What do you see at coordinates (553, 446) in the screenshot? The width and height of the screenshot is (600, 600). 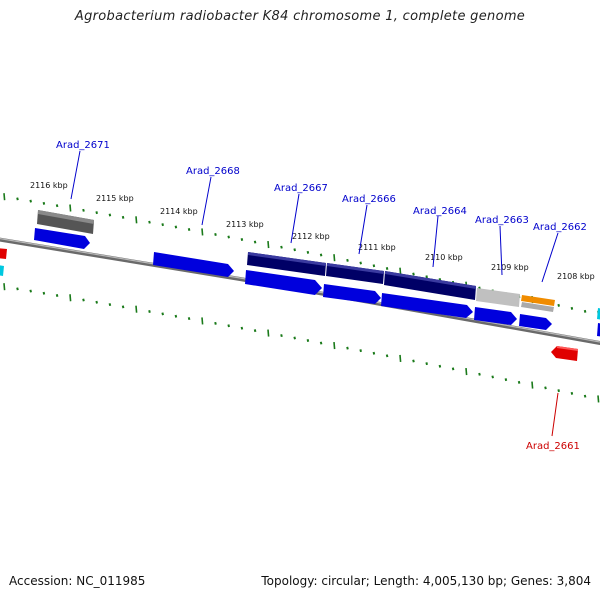 I see `gene-label-arad-2661: Arad_2661` at bounding box center [553, 446].